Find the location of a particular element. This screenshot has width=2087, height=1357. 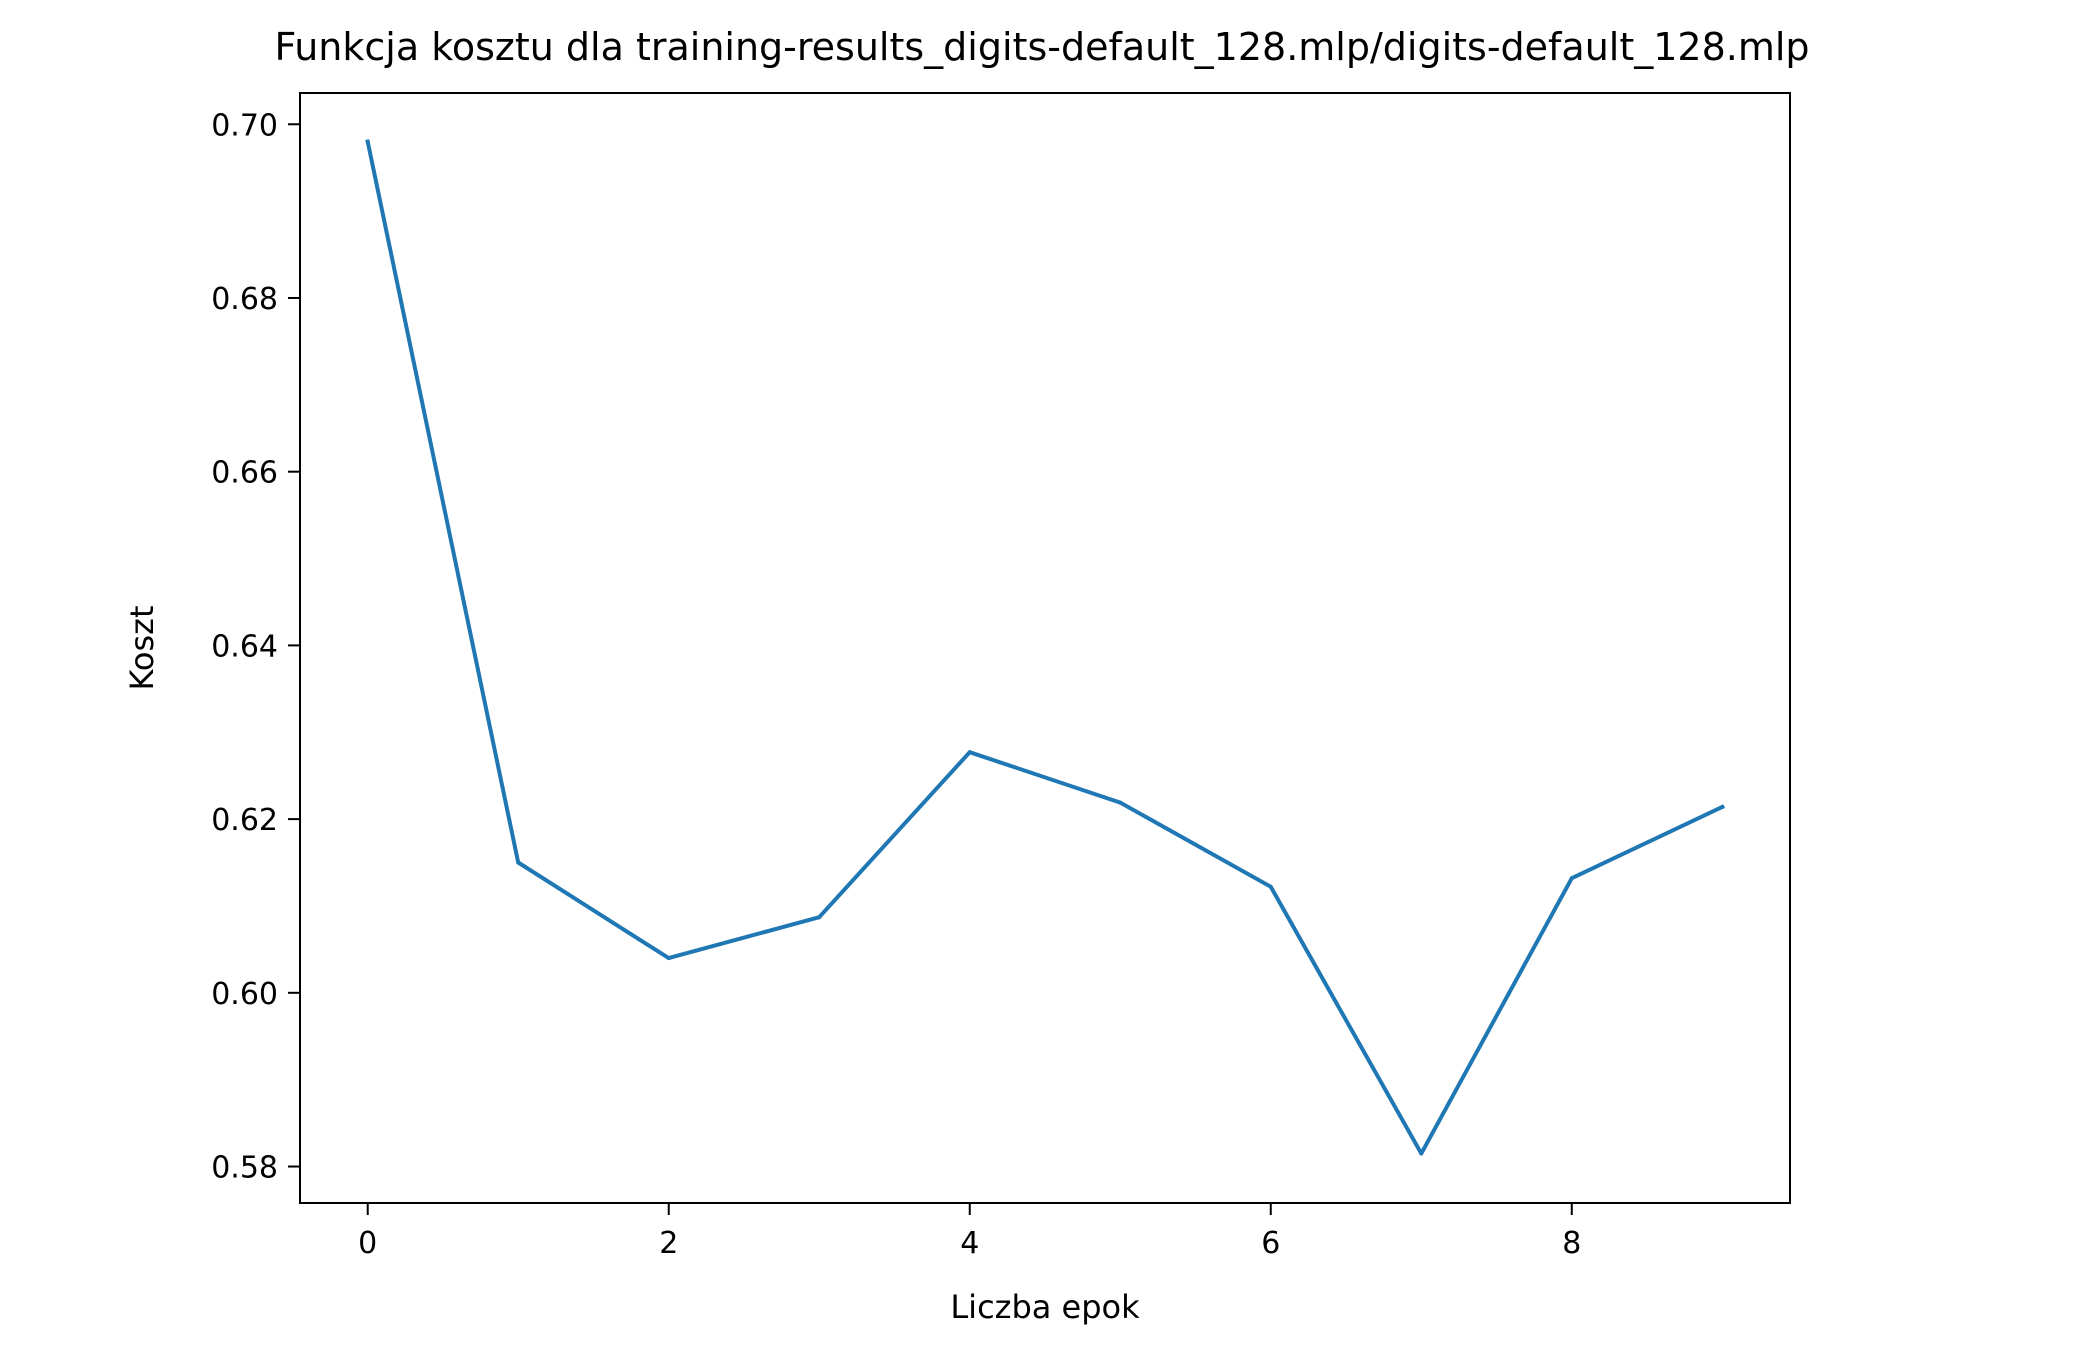

x-axis-ticks: 0 2 4 6 8 is located at coordinates (969, 1232).